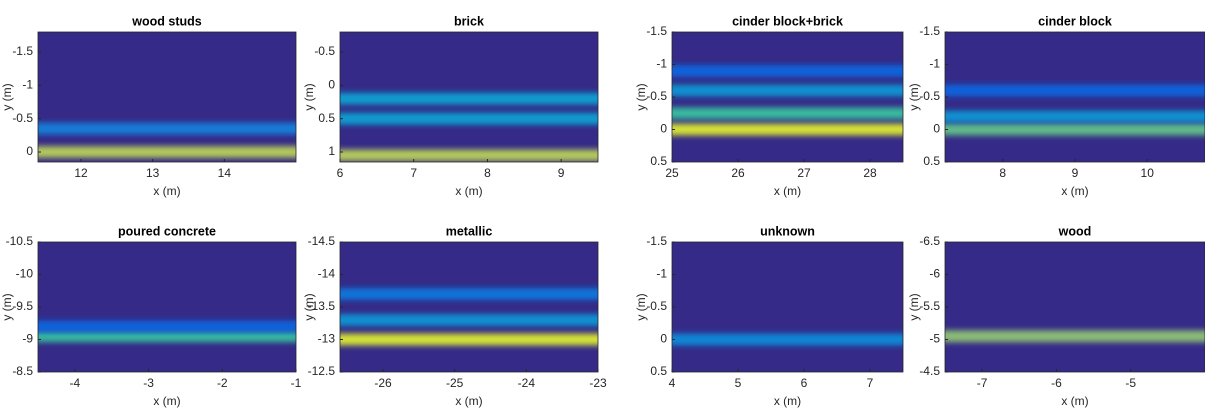 The width and height of the screenshot is (1205, 419). I want to click on x-tick-label: 26, so click(738, 173).